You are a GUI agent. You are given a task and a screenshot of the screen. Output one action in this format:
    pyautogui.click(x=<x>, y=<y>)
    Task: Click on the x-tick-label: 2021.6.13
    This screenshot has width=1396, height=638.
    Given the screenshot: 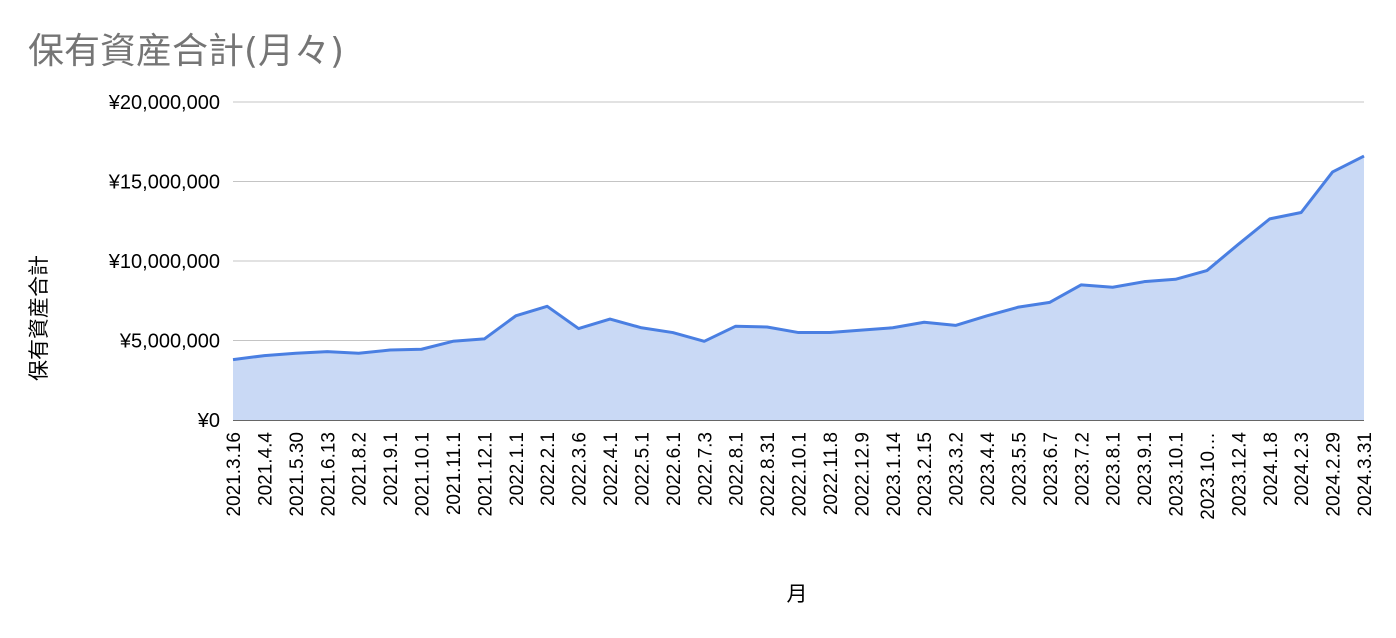 What is the action you would take?
    pyautogui.click(x=328, y=474)
    